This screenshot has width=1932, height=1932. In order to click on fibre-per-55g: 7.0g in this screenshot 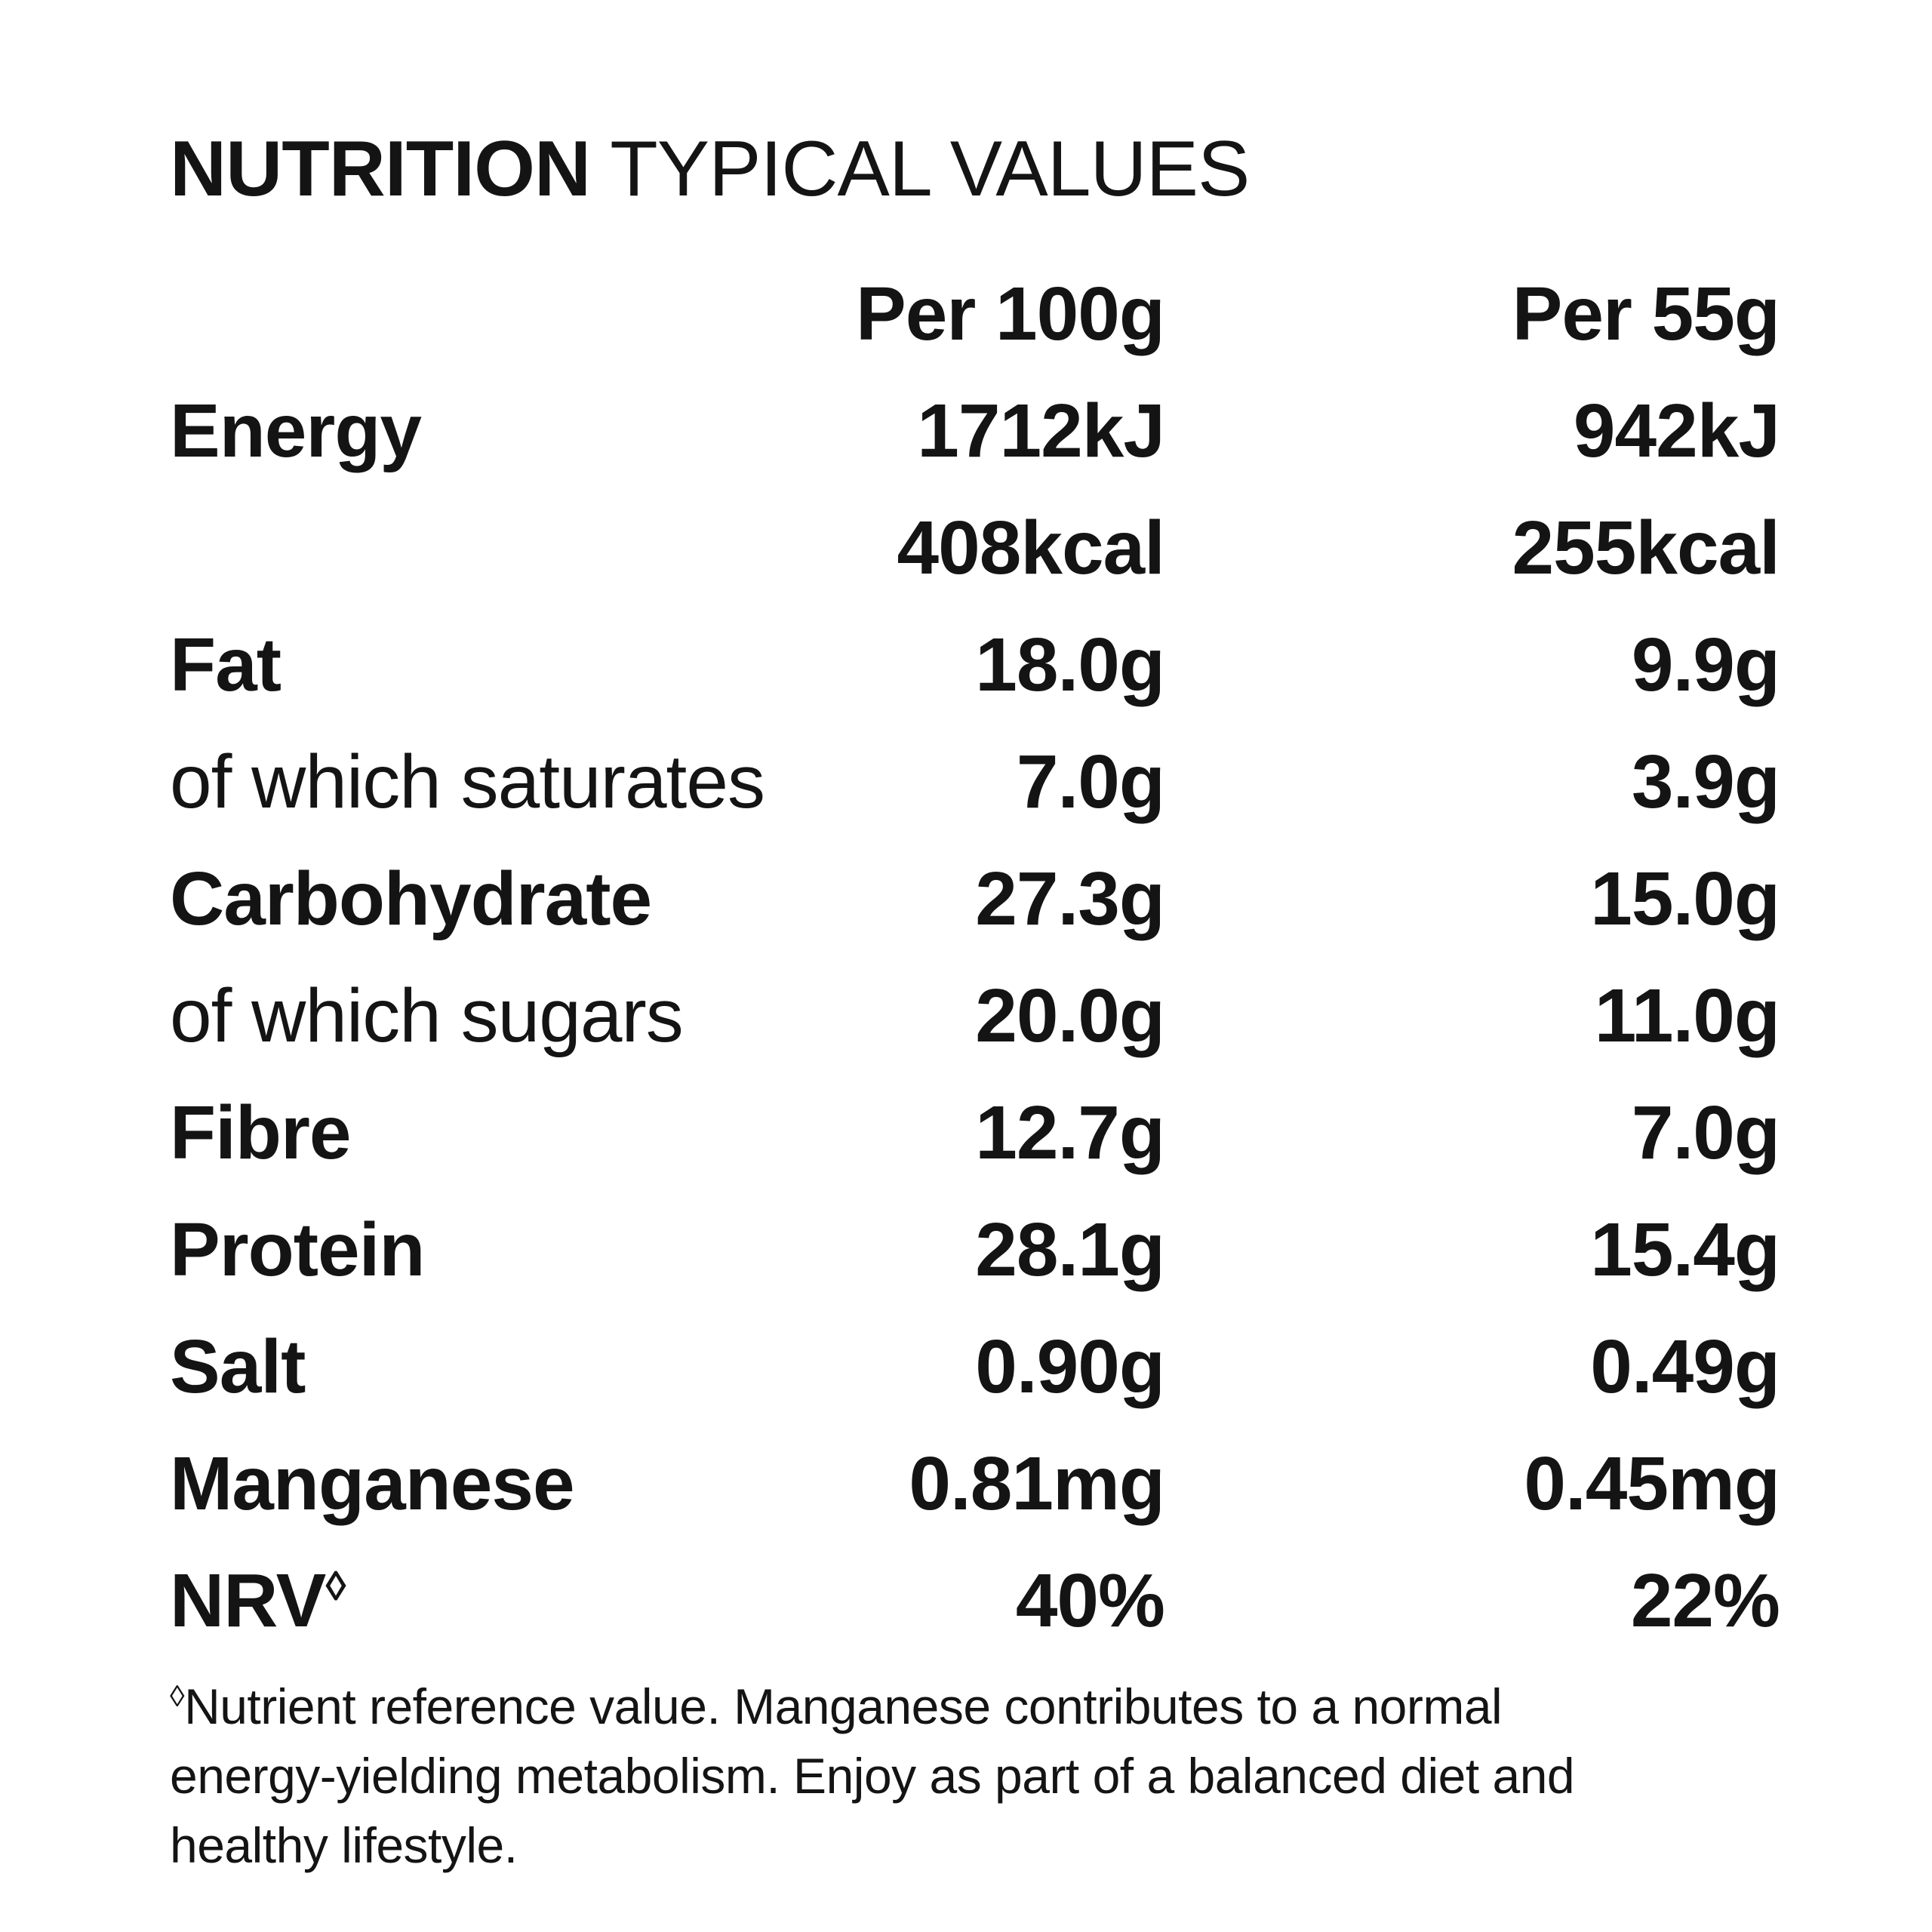, I will do `click(1705, 1133)`.